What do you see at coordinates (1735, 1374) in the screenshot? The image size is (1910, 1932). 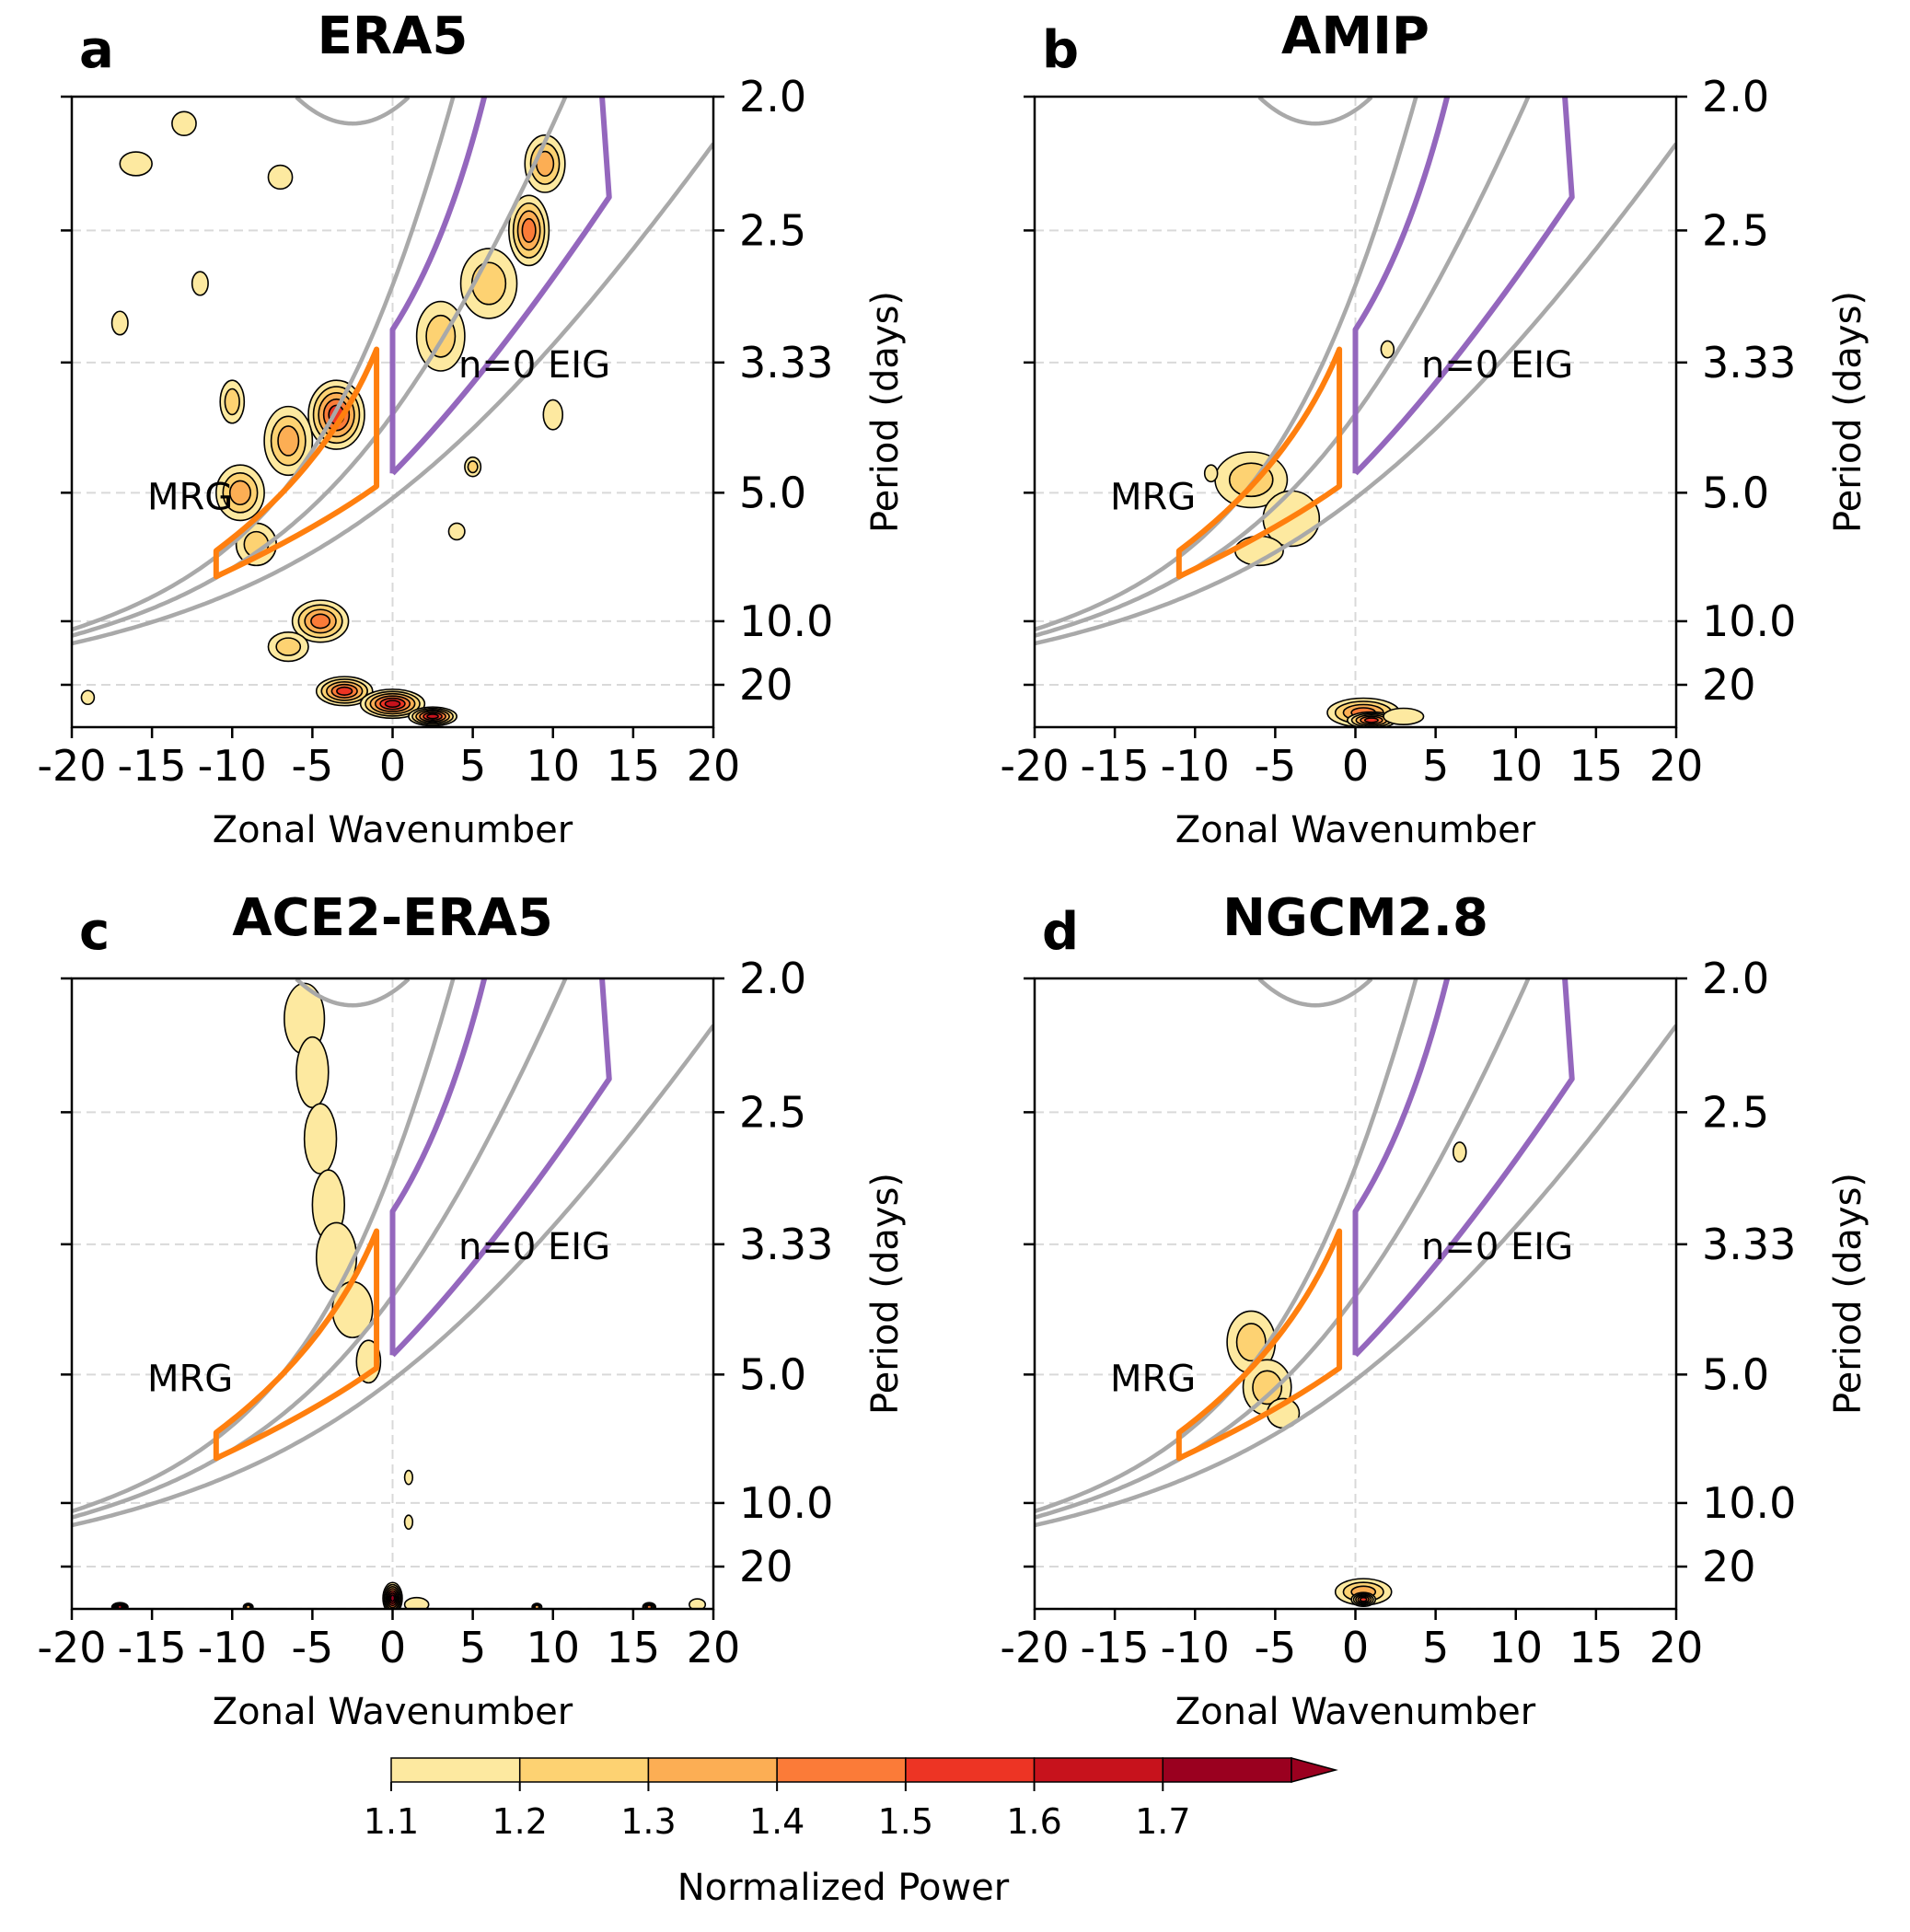 I see `y-tick-label-d-3: 5.0` at bounding box center [1735, 1374].